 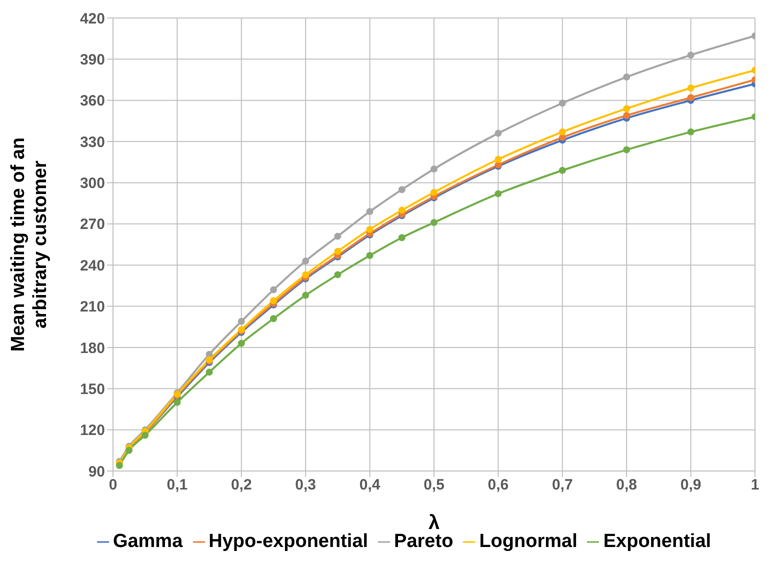 I want to click on x-tick-label: 0,9, so click(x=691, y=485).